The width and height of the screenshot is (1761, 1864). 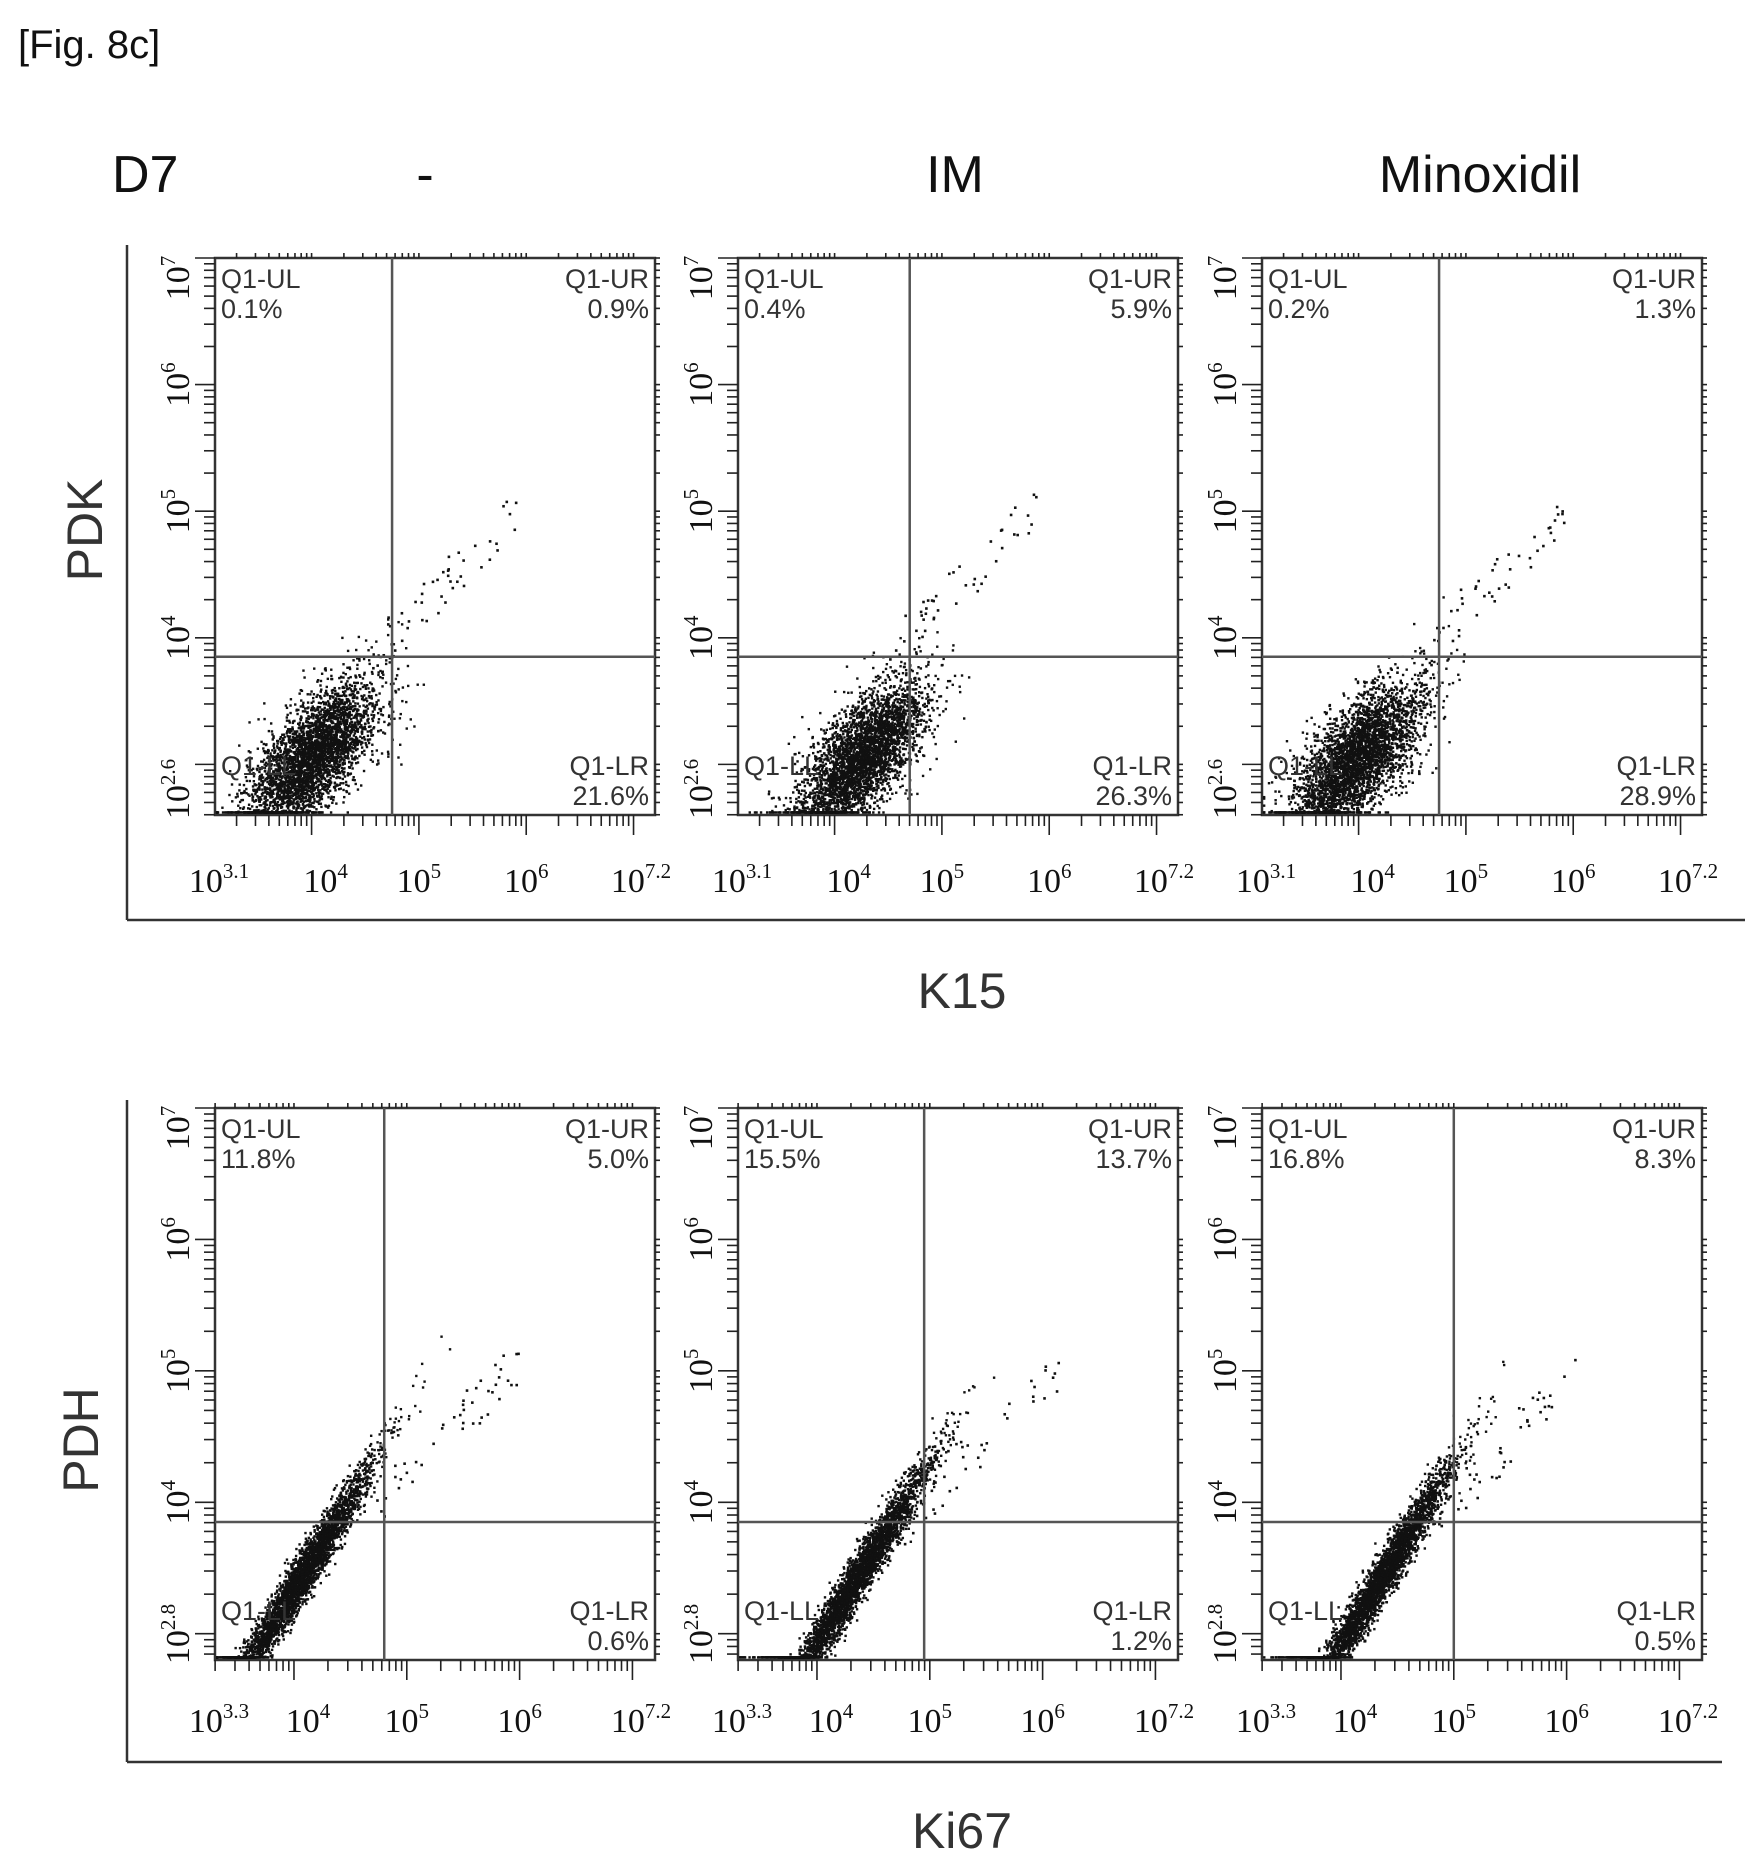 What do you see at coordinates (178, 802) in the screenshot?
I see `tick-base: 10` at bounding box center [178, 802].